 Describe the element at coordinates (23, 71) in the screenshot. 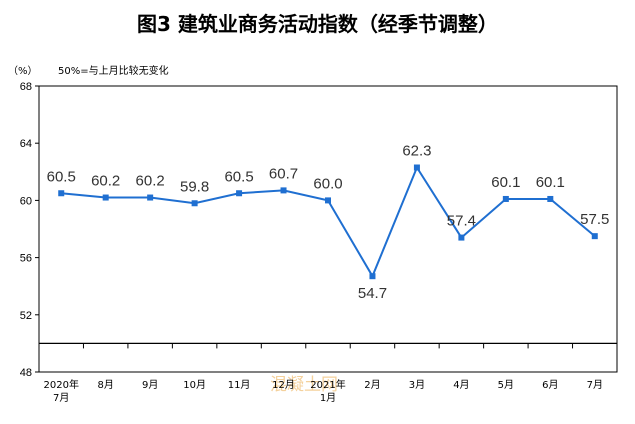

I see `y-axis-unit: （%）` at that location.